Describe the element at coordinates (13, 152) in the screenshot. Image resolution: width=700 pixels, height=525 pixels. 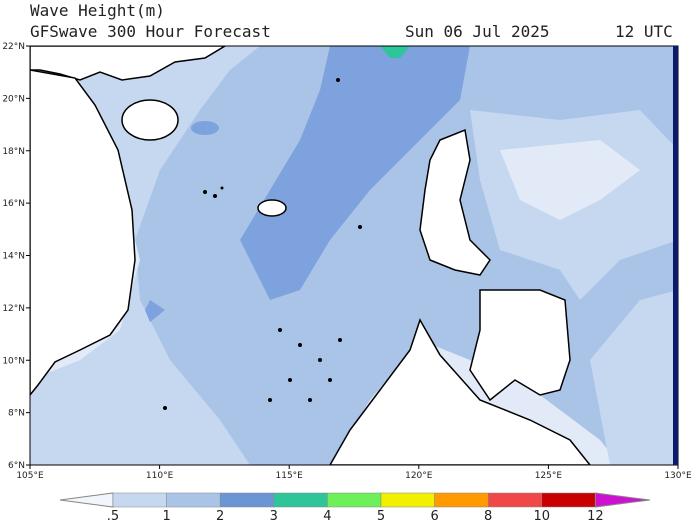
I see `lat-label: 18°N` at that location.